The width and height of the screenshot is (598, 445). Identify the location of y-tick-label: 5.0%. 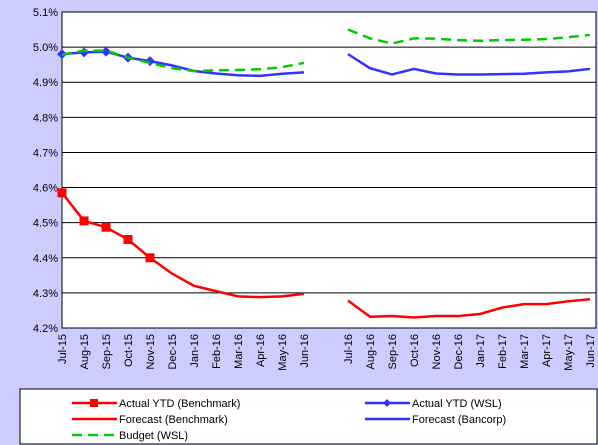
(45, 48).